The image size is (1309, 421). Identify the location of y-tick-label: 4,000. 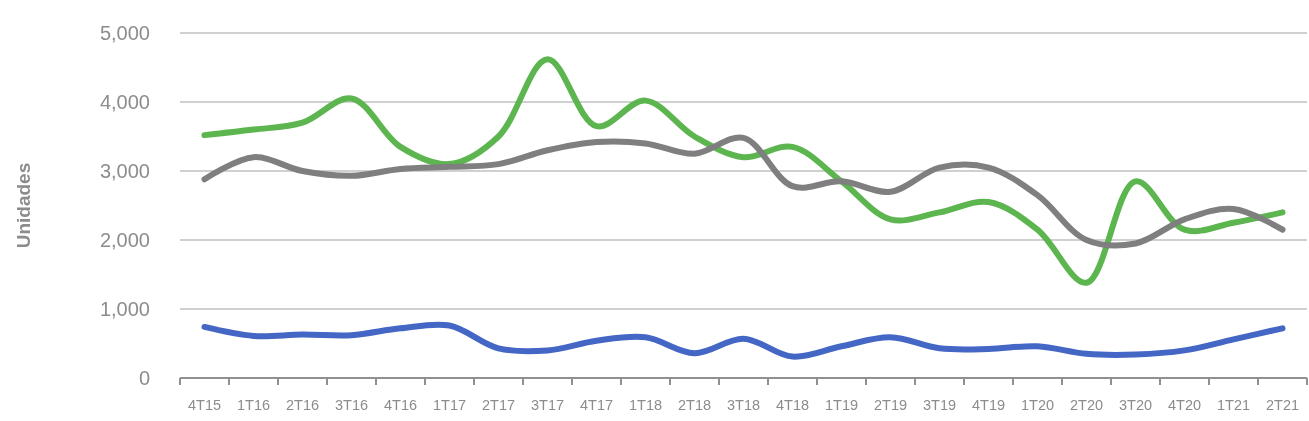
(124, 102).